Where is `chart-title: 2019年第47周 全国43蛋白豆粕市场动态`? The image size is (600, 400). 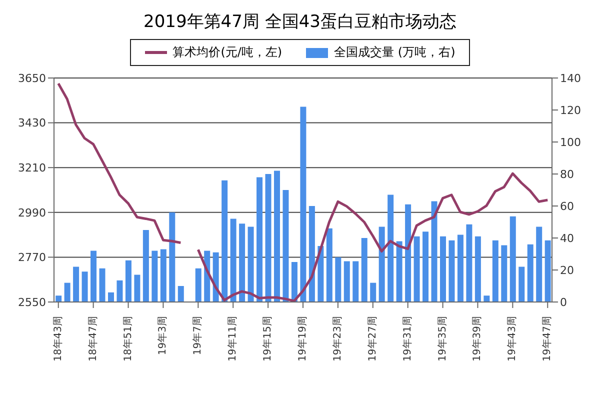 chart-title: 2019年第47周 全国43蛋白豆粕市场动态 is located at coordinates (300, 22).